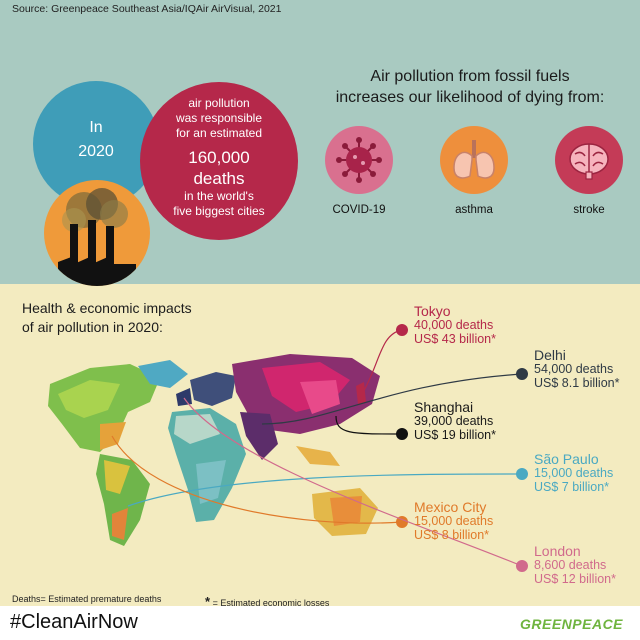  Describe the element at coordinates (219, 211) in the screenshot. I see `deaths-line-5: five biggest cities` at that location.